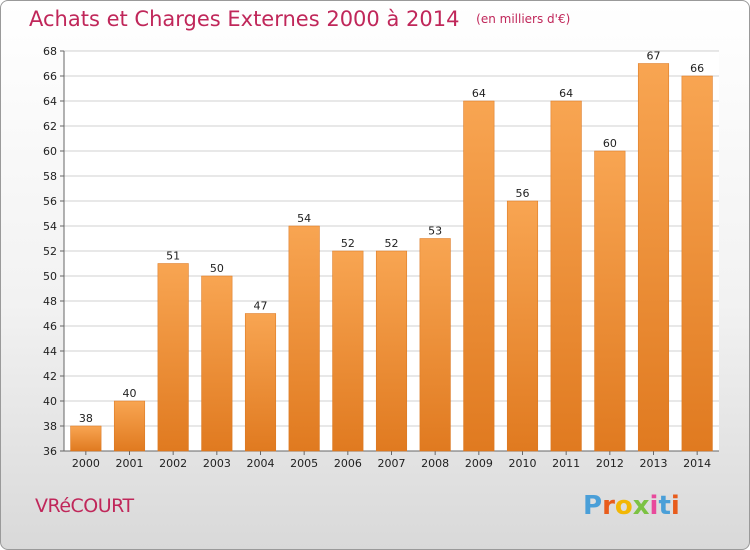 The image size is (750, 550). What do you see at coordinates (435, 231) in the screenshot?
I see `data-label-2008: 53` at bounding box center [435, 231].